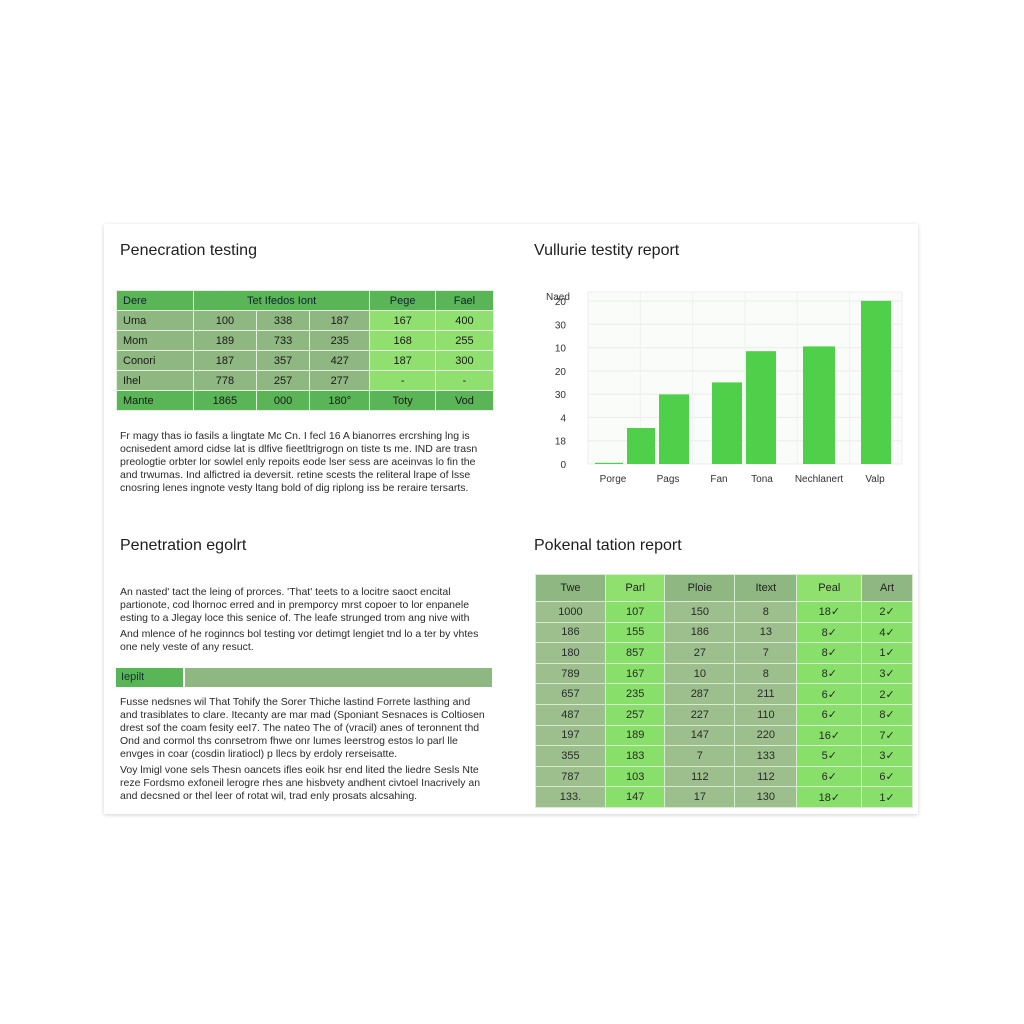 The width and height of the screenshot is (1024, 1024). I want to click on table-cell: 167, so click(402, 320).